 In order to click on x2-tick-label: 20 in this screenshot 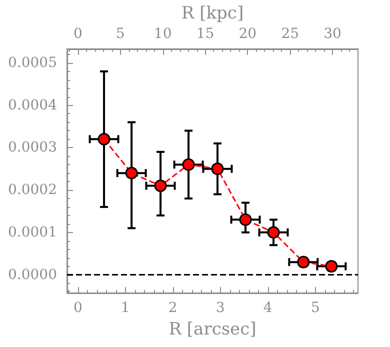, I will do `click(247, 34)`.